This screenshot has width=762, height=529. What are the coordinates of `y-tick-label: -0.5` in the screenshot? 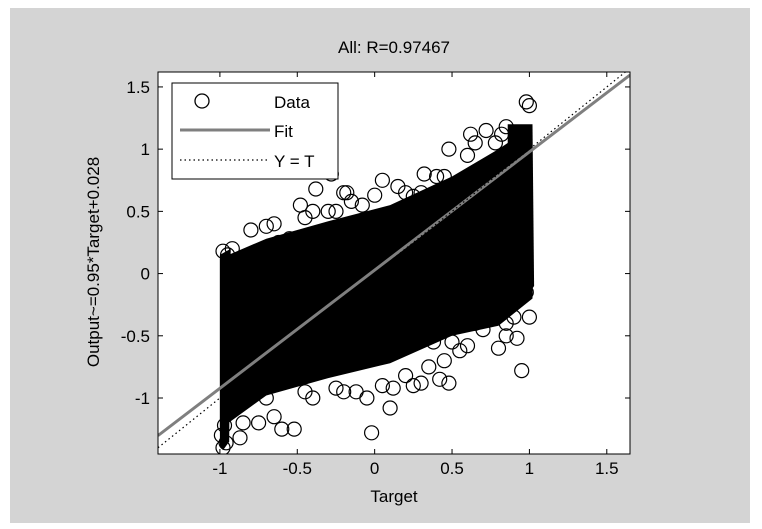 It's located at (135, 336).